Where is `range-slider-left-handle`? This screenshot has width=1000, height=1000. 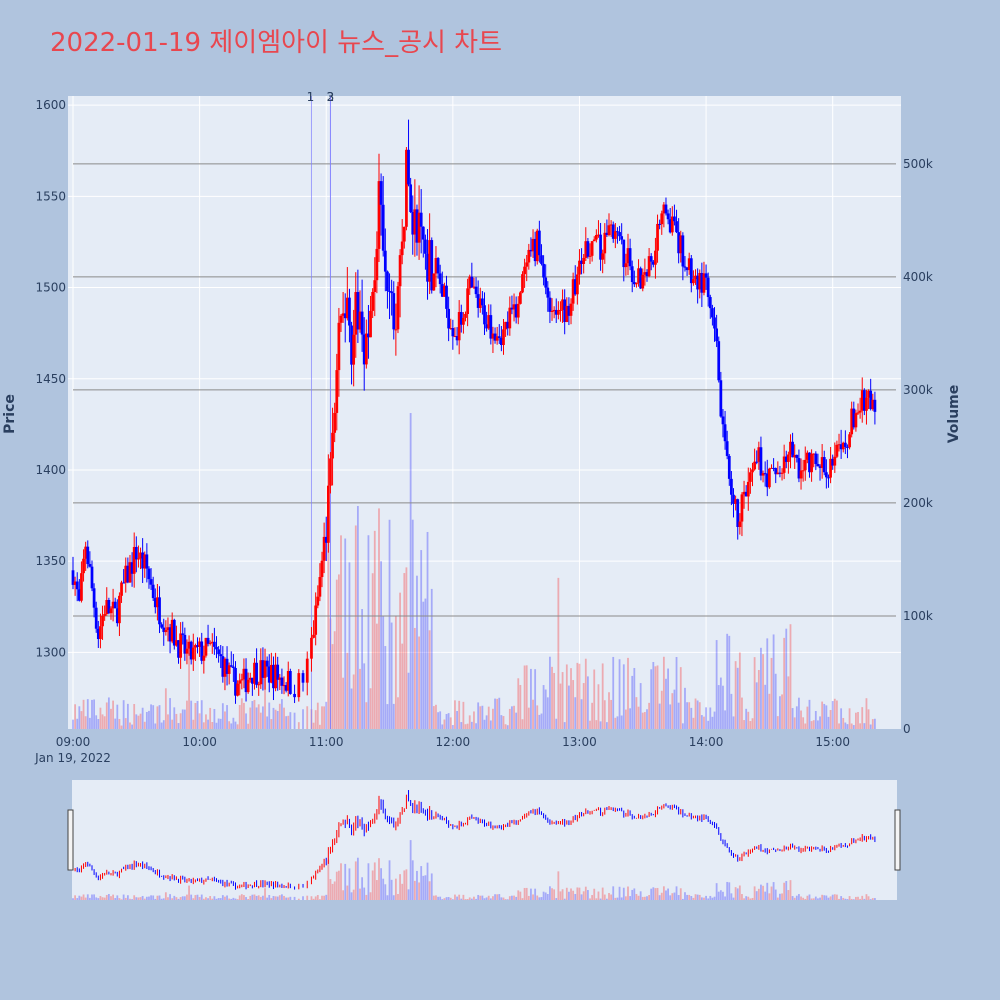
range-slider-left-handle is located at coordinates (70, 840).